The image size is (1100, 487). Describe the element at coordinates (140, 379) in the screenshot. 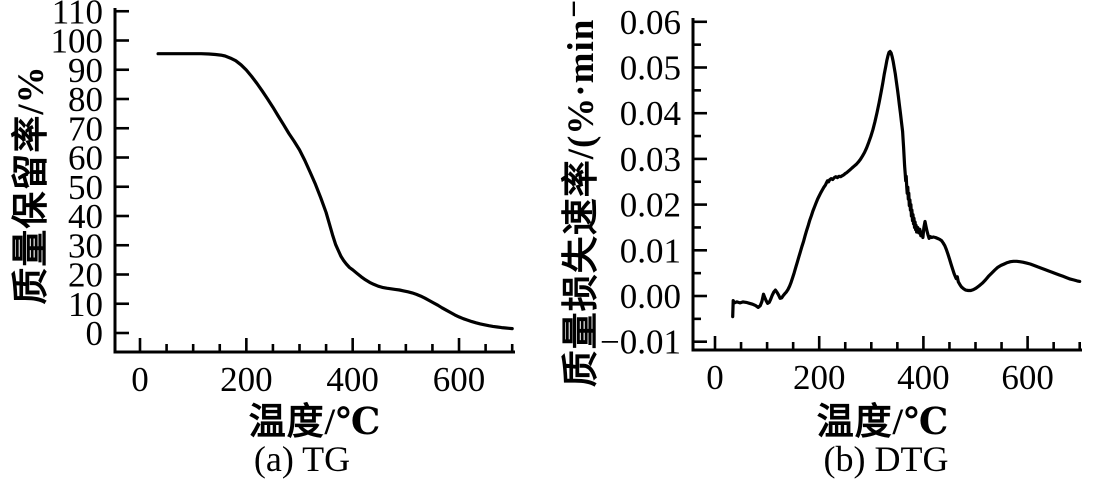

I see `tg-x-tick-label: 0` at that location.